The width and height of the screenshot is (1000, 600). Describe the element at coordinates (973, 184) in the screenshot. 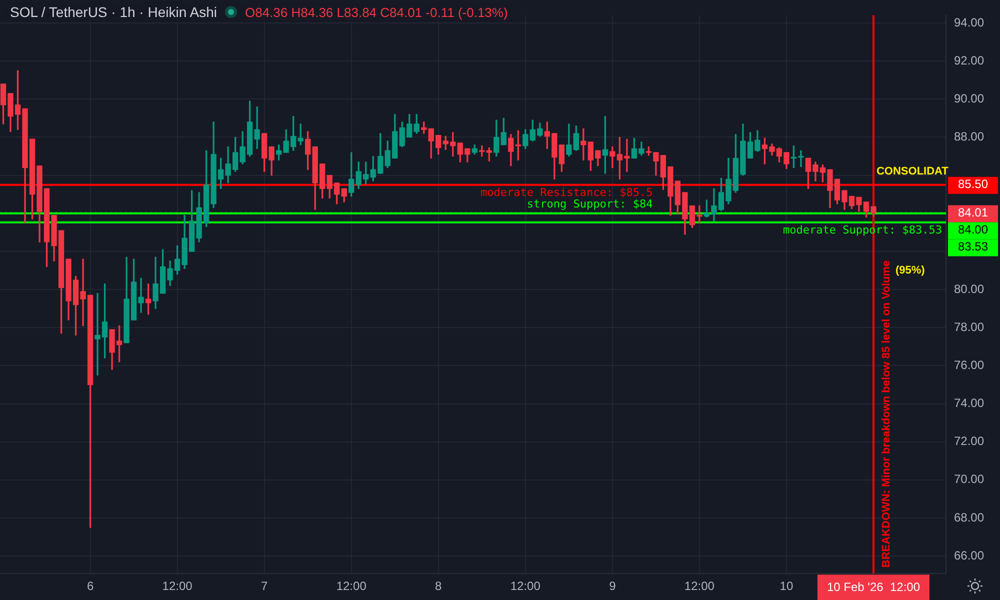

I see `text: 85.50` at that location.